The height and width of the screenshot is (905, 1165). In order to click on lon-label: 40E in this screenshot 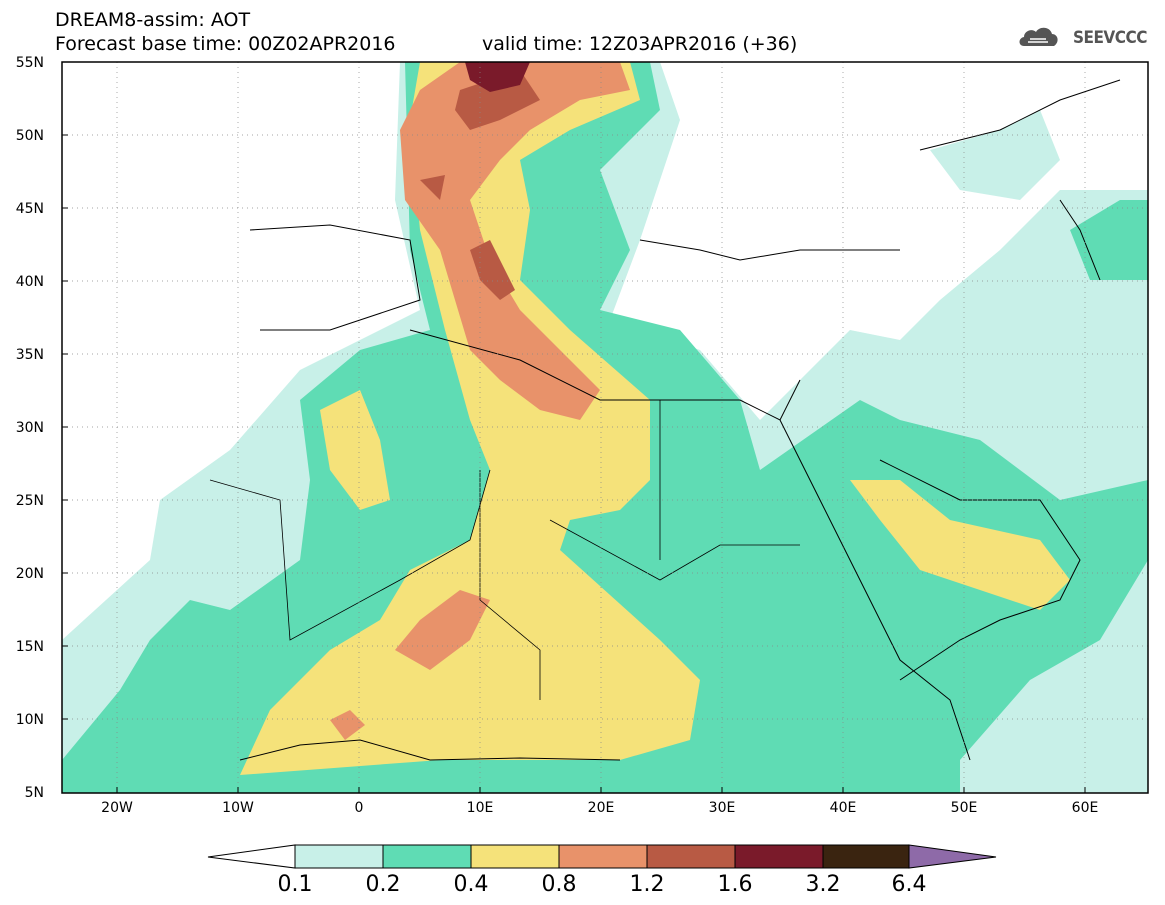, I will do `click(843, 808)`.